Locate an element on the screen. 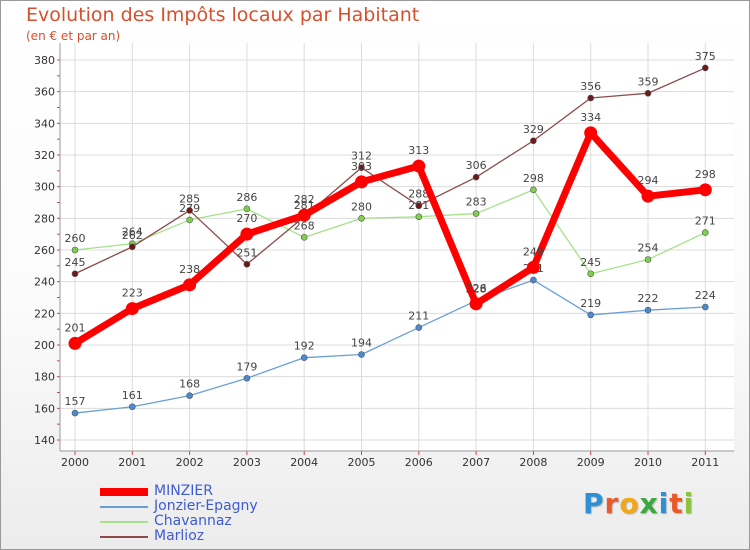 Image resolution: width=750 pixels, height=550 pixels. x-tick-label: 2003 is located at coordinates (247, 462).